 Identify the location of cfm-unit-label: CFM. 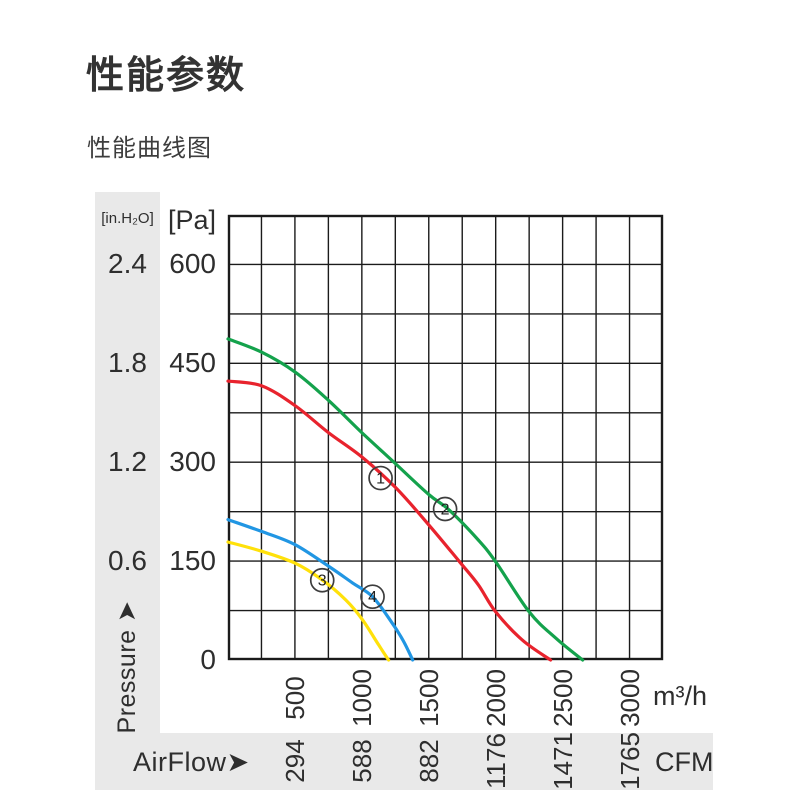
(684, 762).